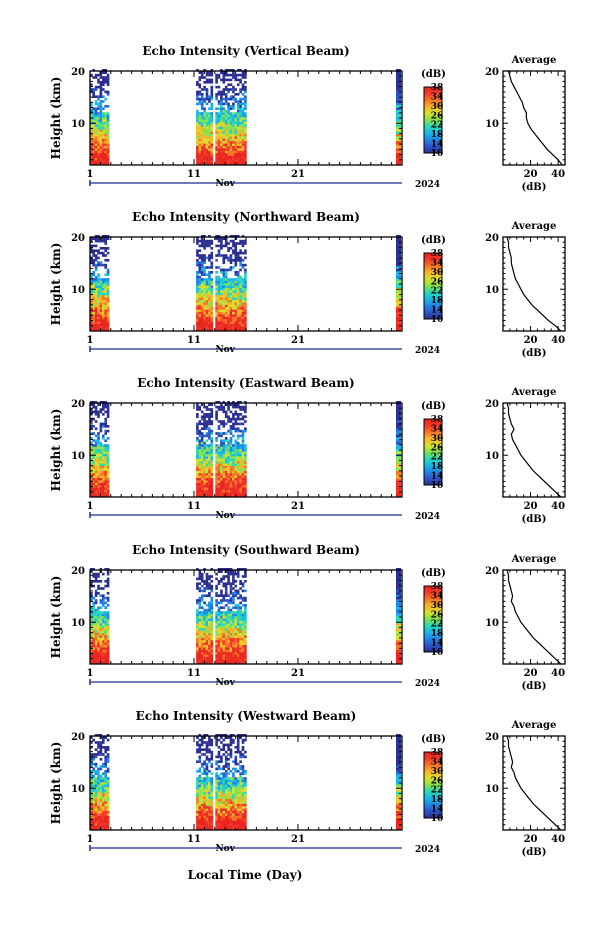 The height and width of the screenshot is (931, 616). What do you see at coordinates (245, 117) in the screenshot?
I see `heatmap` at bounding box center [245, 117].